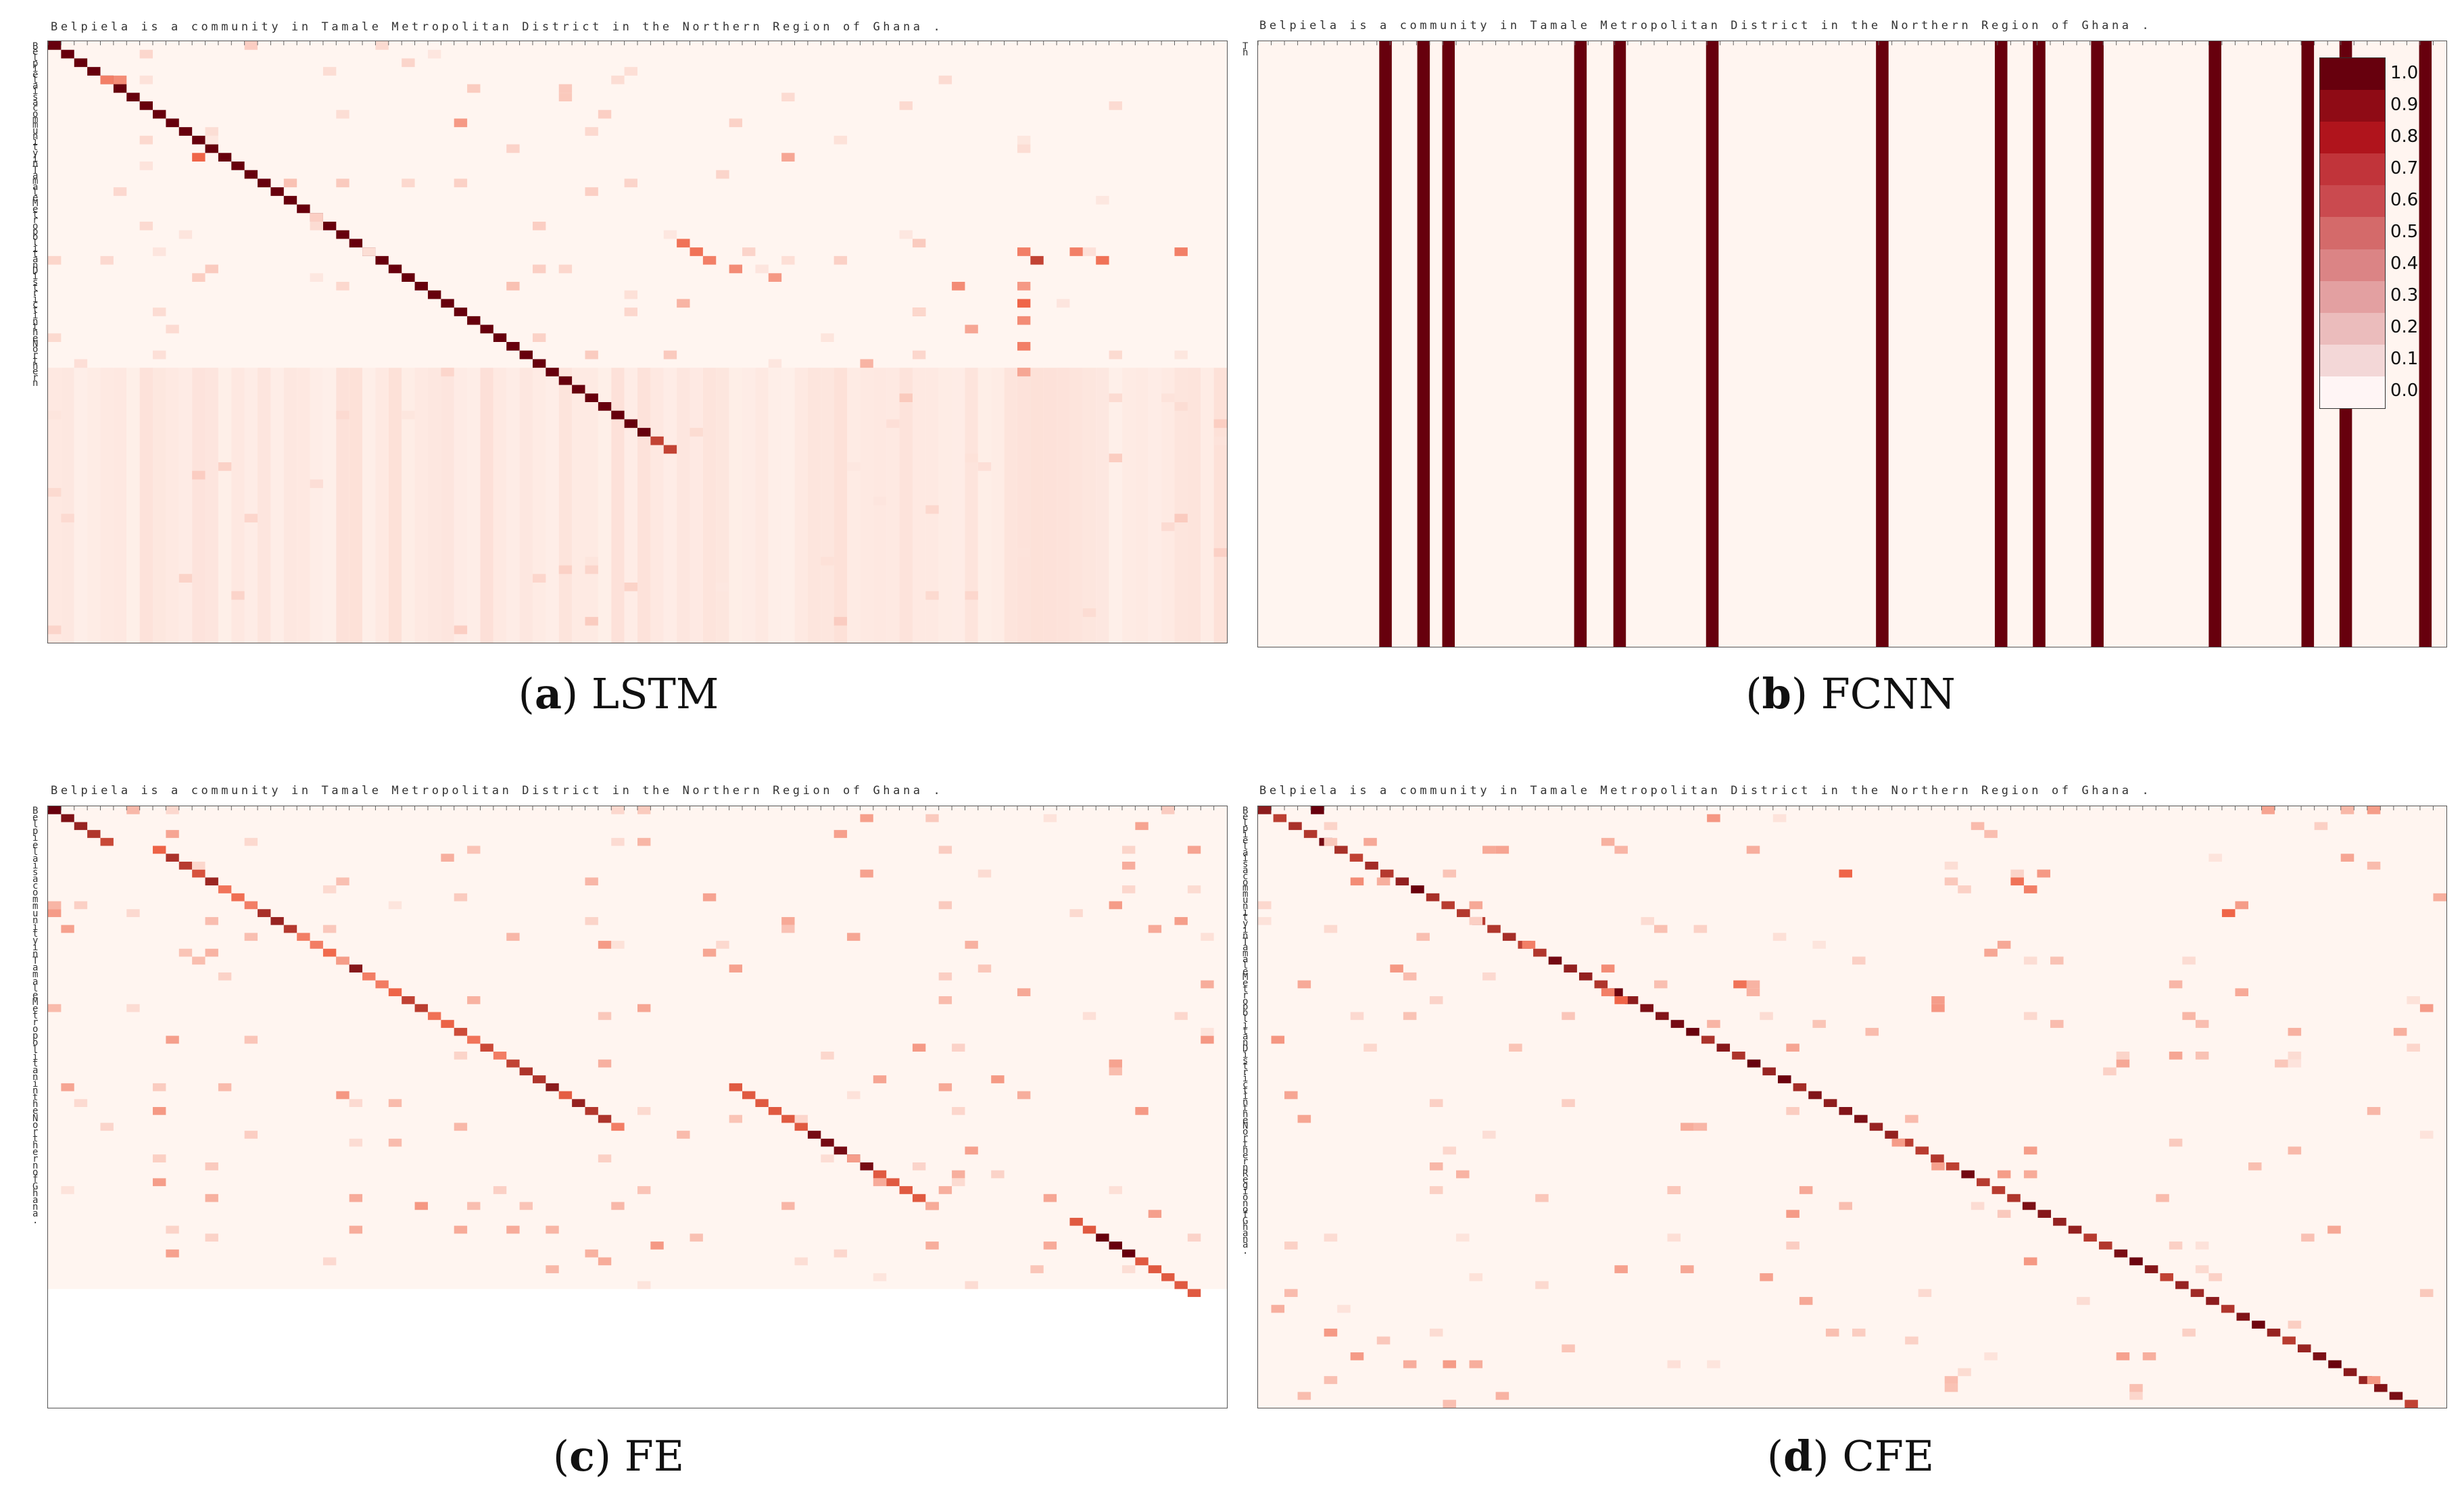 The height and width of the screenshot is (1499, 2464). I want to click on y-token-label: u, so click(1245, 901).